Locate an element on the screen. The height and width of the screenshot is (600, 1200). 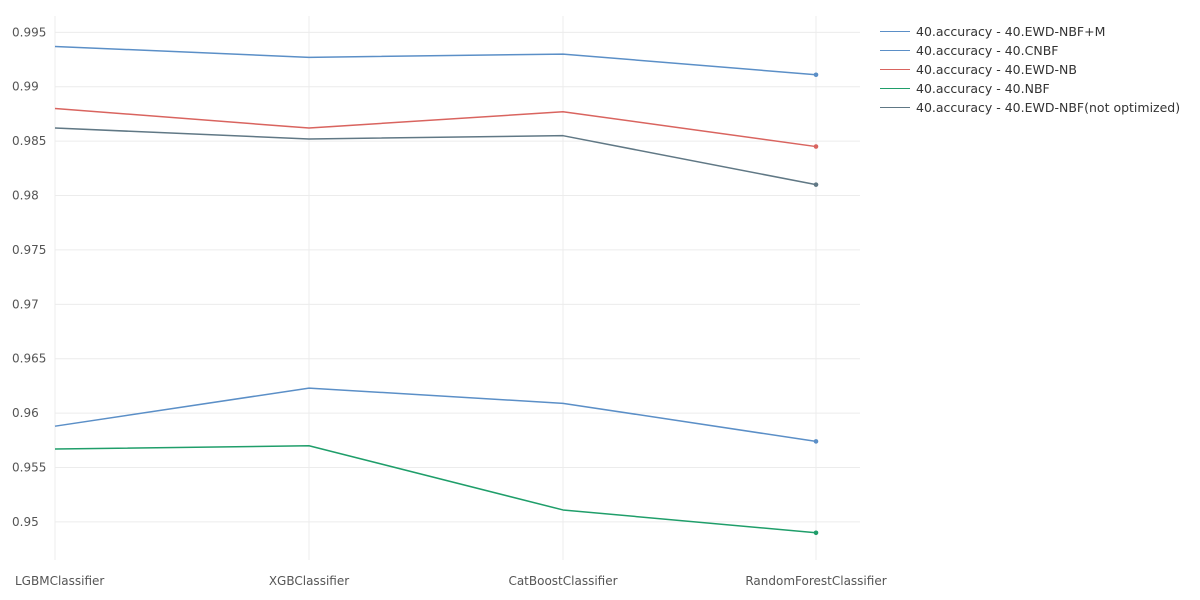
y-tick-label: 0.995 is located at coordinates (29, 32).